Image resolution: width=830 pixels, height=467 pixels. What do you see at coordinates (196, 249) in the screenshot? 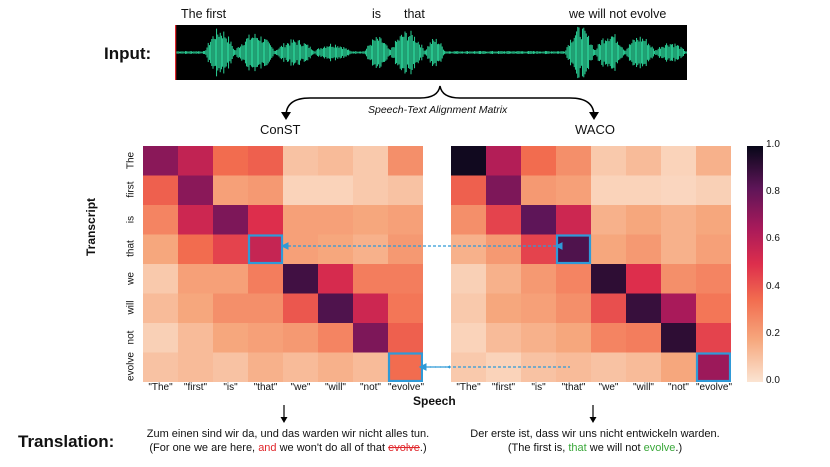
I see `const-cell-r3-c1` at bounding box center [196, 249].